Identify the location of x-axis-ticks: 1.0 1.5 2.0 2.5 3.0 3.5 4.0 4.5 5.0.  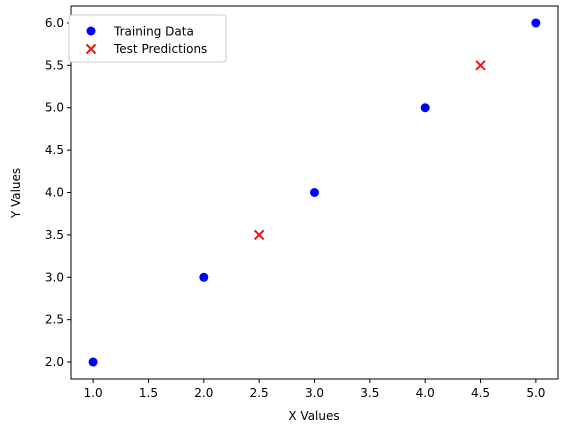
(314, 389).